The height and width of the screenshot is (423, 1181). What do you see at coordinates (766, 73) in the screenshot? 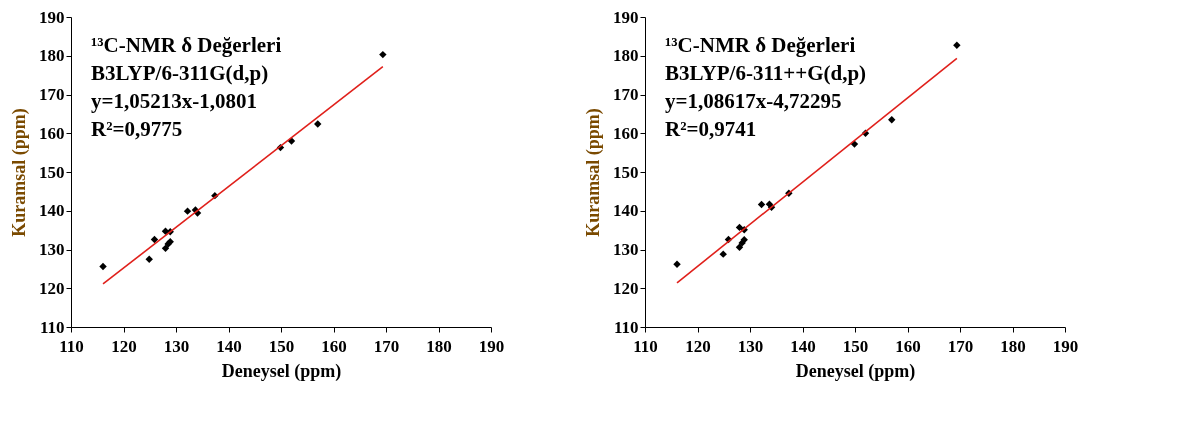
I see `annotation: B3LYP/6-311++G(d,p)` at bounding box center [766, 73].